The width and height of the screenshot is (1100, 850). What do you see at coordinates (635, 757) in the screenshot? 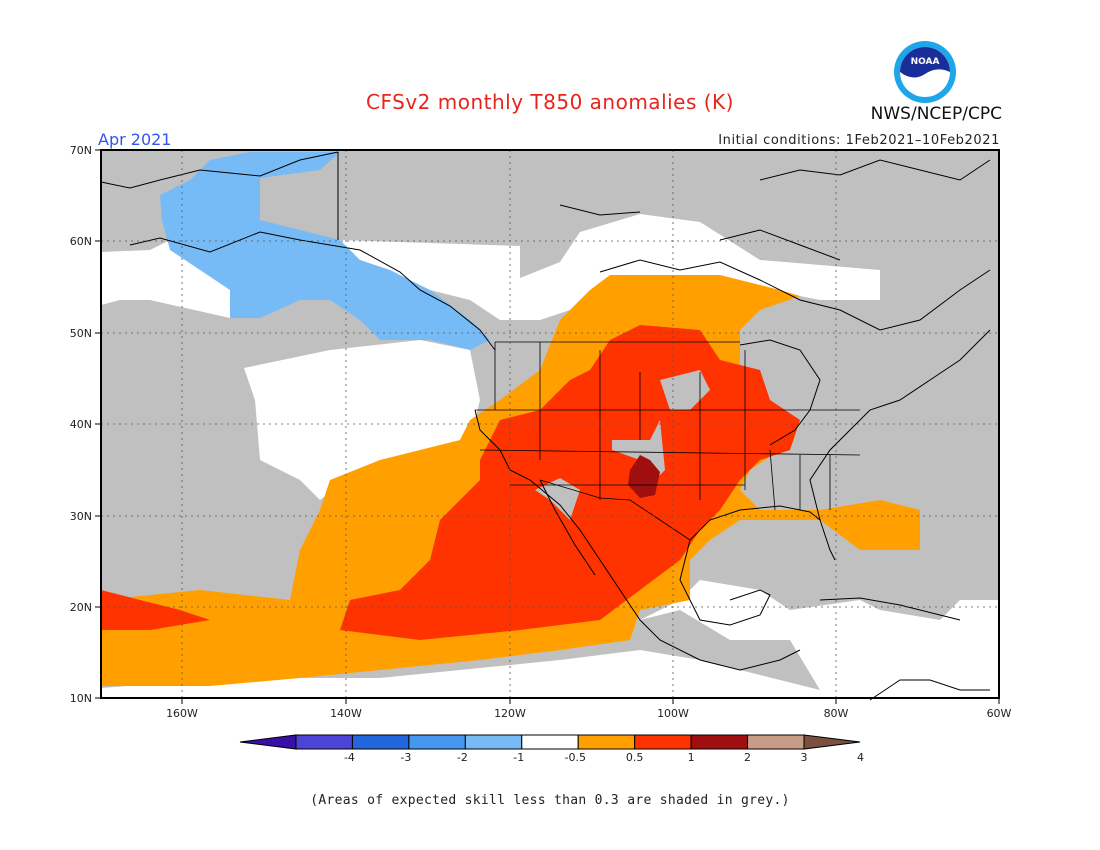
I see `colorbar-label: 0.5` at bounding box center [635, 757].